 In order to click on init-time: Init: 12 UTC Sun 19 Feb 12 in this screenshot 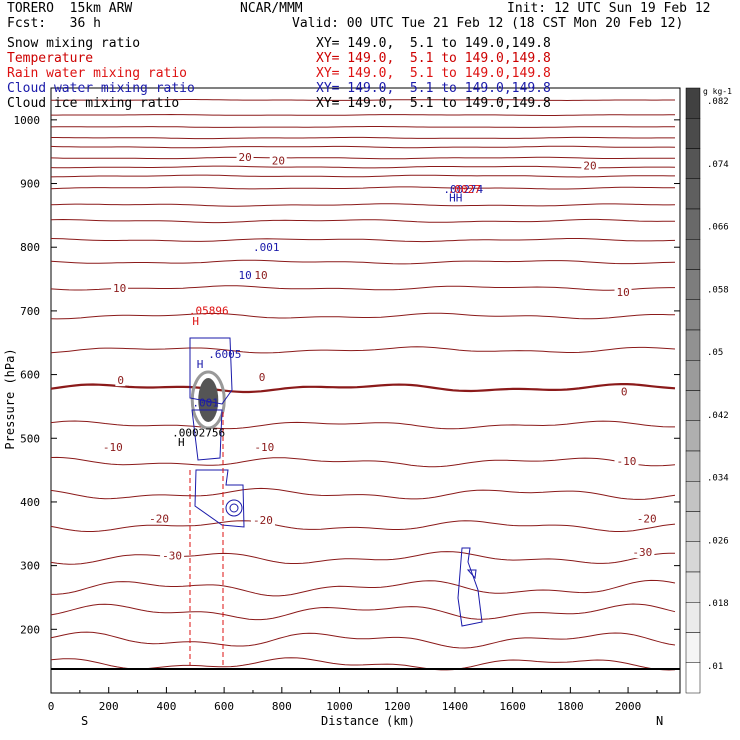, I will do `click(609, 8)`.